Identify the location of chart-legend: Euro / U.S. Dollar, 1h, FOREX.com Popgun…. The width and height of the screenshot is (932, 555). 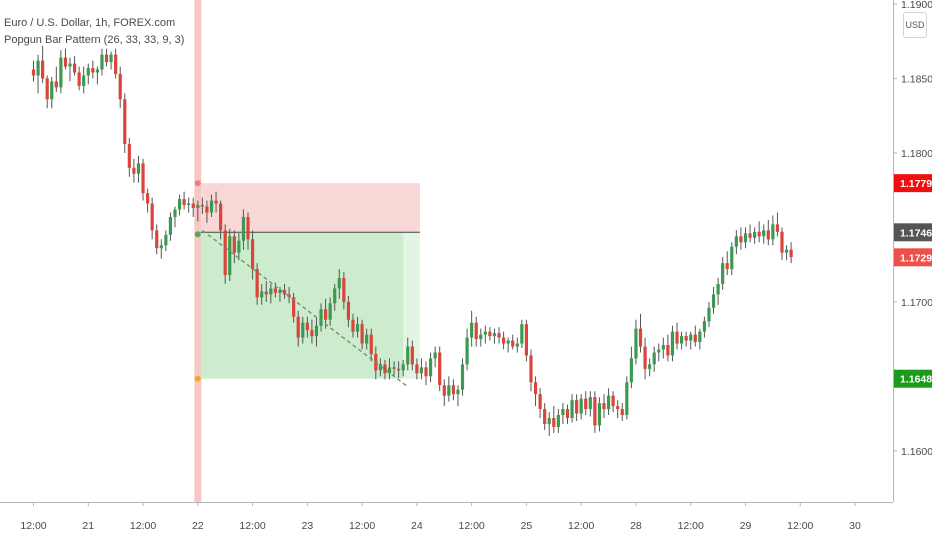
(94, 32).